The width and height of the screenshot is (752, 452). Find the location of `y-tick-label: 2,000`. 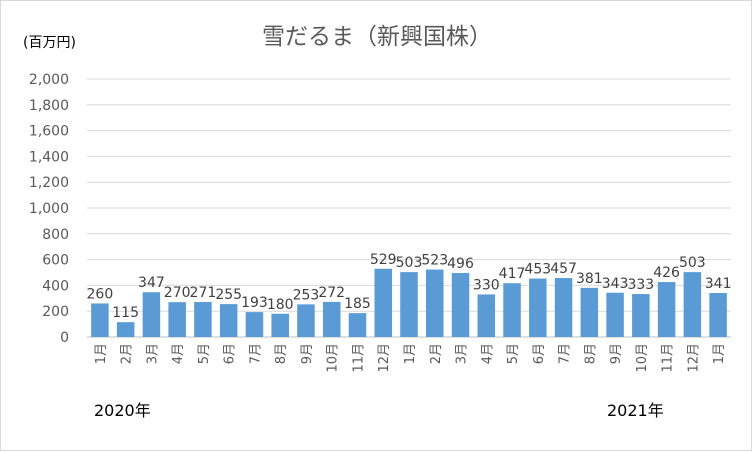

y-tick-label: 2,000 is located at coordinates (49, 80).